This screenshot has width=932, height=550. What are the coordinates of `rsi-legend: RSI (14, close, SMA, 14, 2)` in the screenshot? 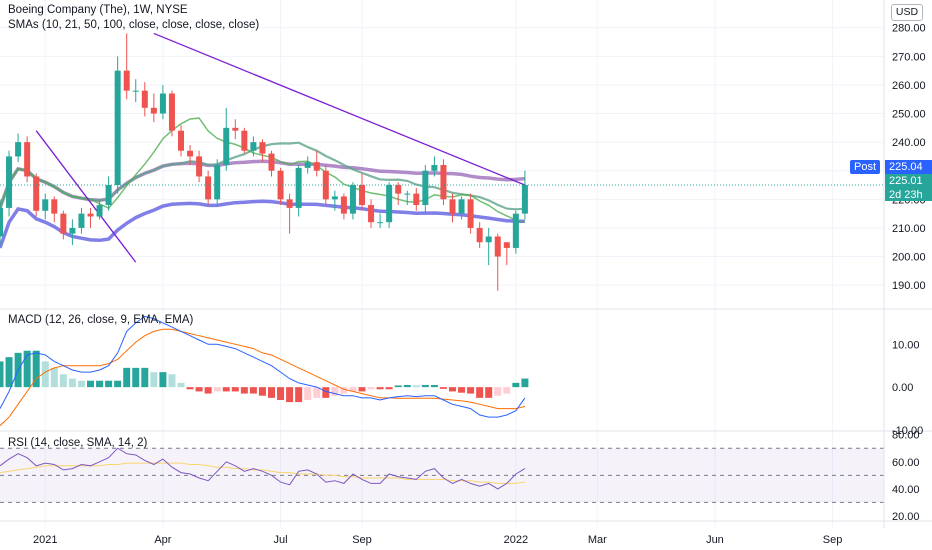 It's located at (78, 443).